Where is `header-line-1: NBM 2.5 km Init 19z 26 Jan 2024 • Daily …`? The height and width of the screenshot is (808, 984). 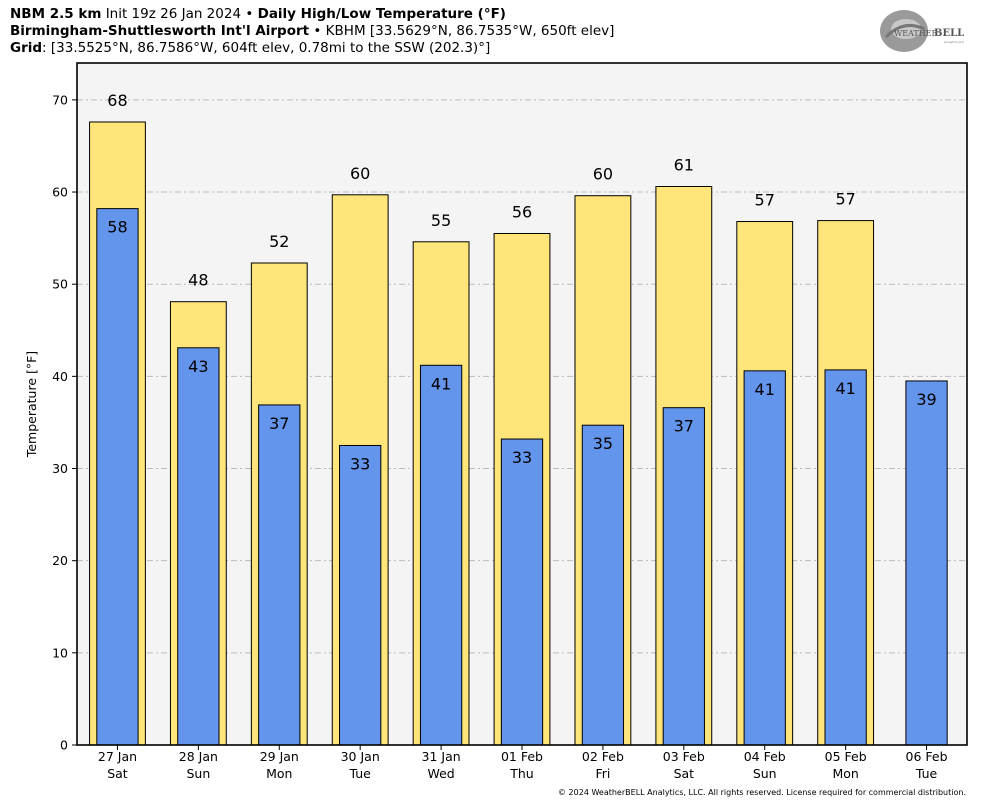
header-line-1: NBM 2.5 km Init 19z 26 Jan 2024 • Daily … is located at coordinates (258, 14).